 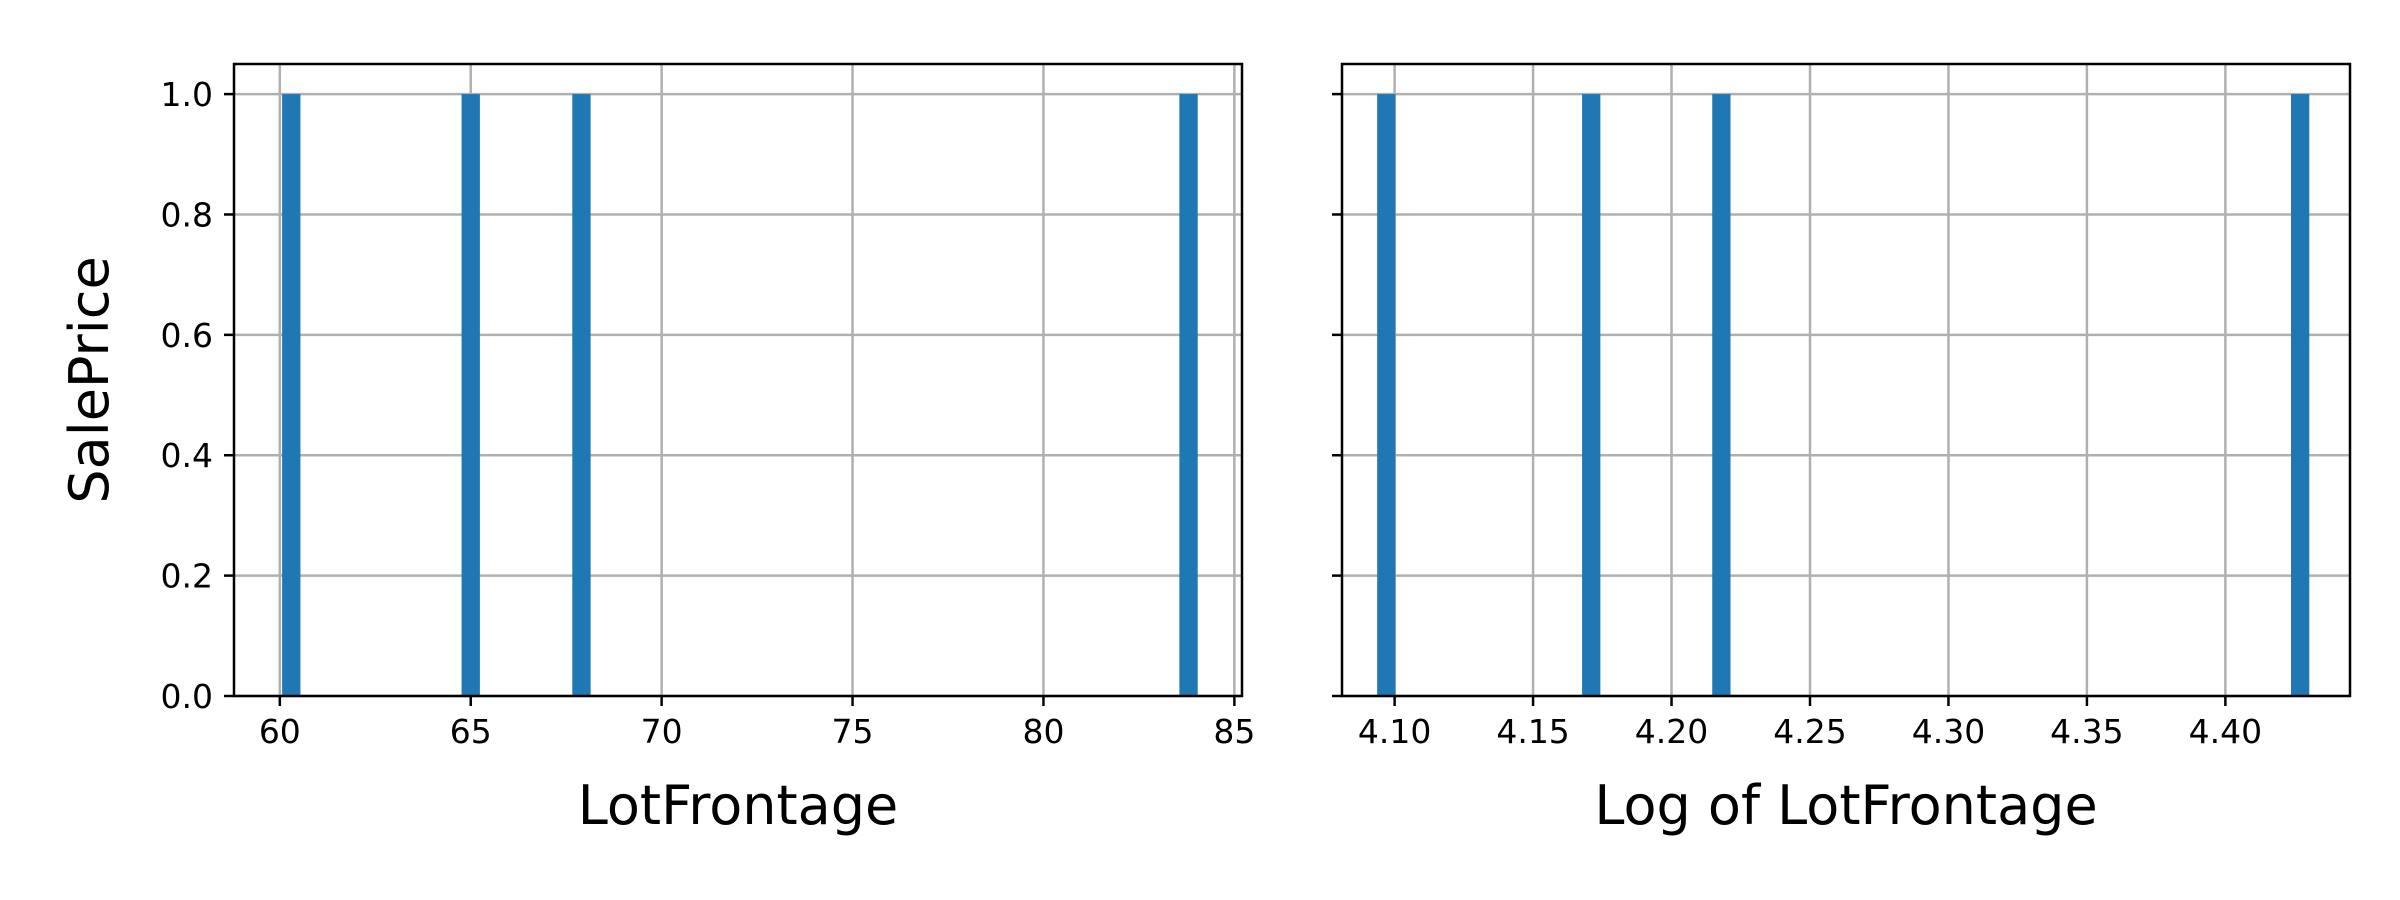 I want to click on x-tick-label: 4.25, so click(x=1809, y=731).